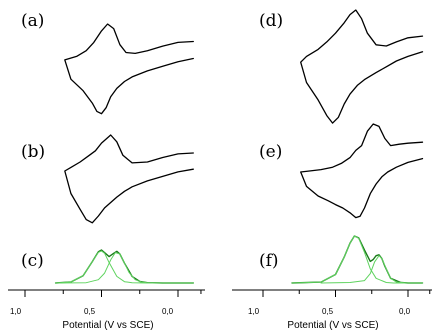  I want to click on tick-label-left-3: 0,0, so click(168, 311).